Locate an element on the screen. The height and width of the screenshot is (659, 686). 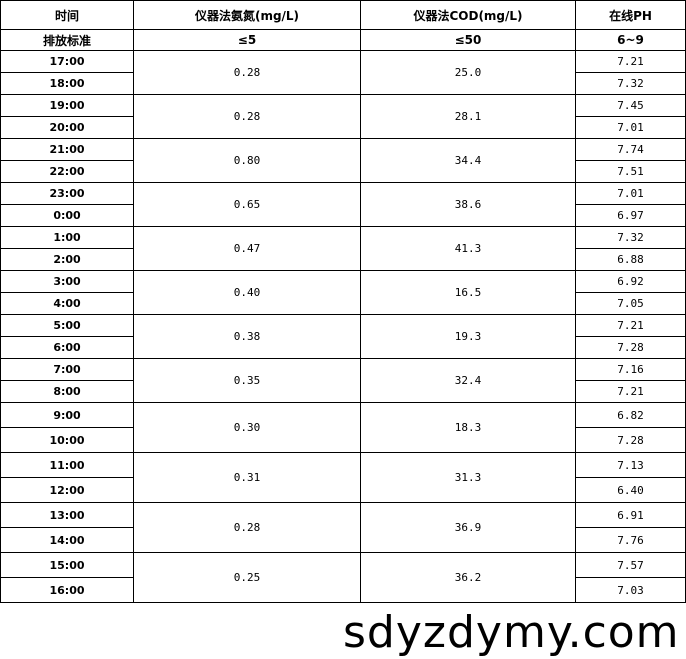
table-row: 23:00 0.65 38.6 7.01 is located at coordinates (343, 204).